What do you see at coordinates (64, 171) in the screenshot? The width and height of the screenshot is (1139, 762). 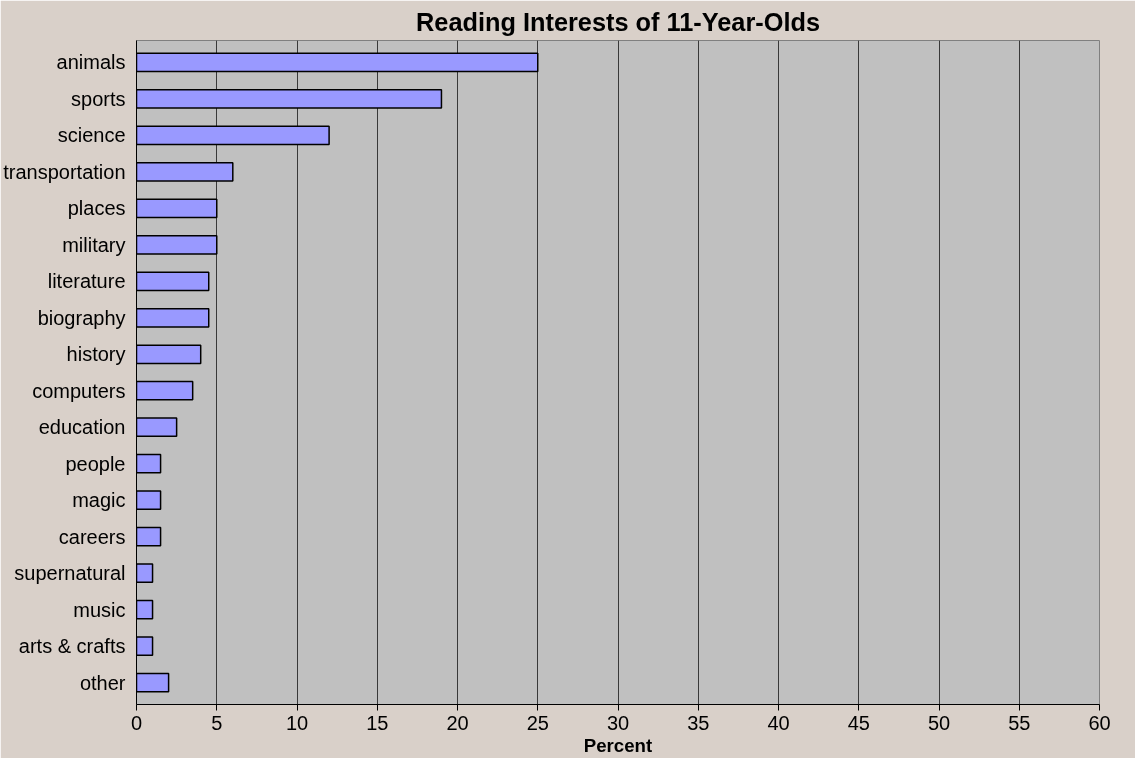 I see `y-tick-label: transportation` at bounding box center [64, 171].